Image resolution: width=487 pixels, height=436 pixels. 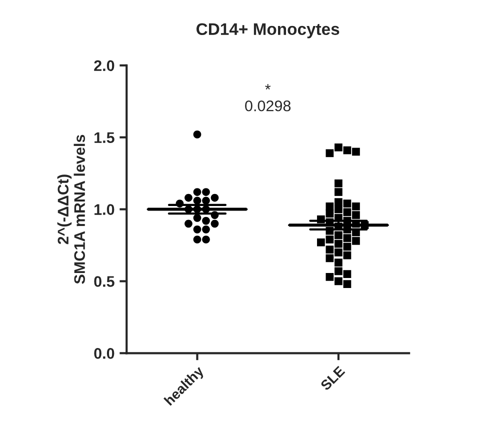 I want to click on y-tick-label: 1.5, so click(x=104, y=138).